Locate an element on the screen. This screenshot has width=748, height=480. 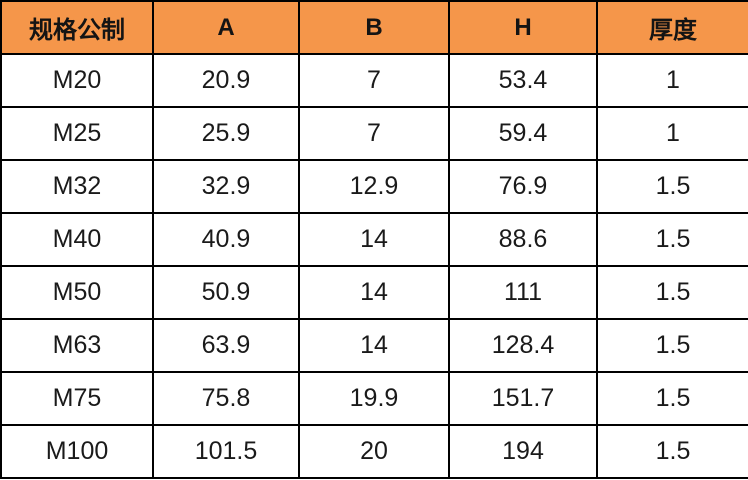
cell-spec: M40 is located at coordinates (77, 239).